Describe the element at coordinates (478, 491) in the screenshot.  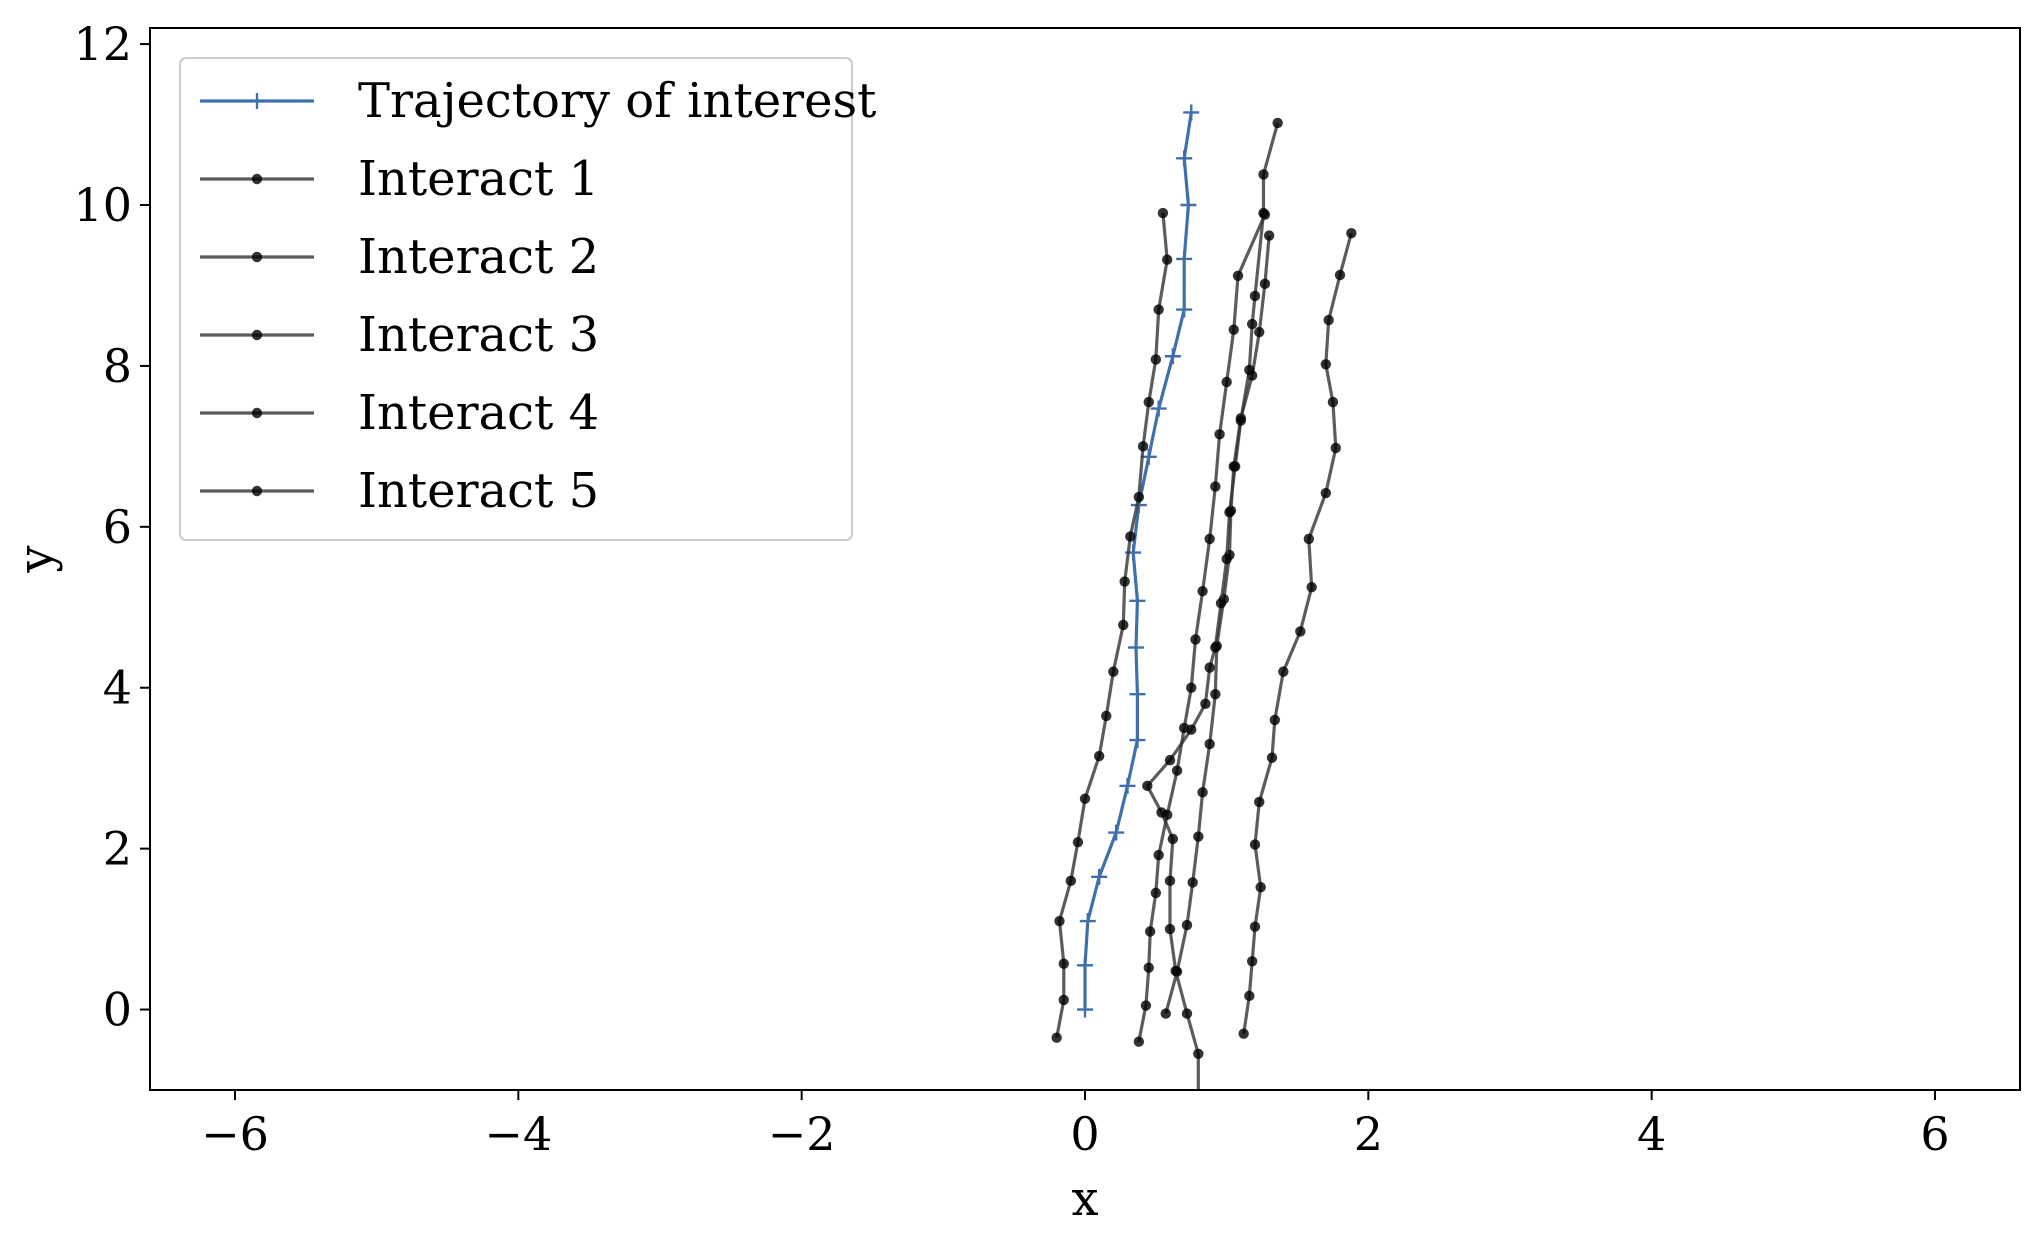
I see `legend-label: Interact 5` at that location.